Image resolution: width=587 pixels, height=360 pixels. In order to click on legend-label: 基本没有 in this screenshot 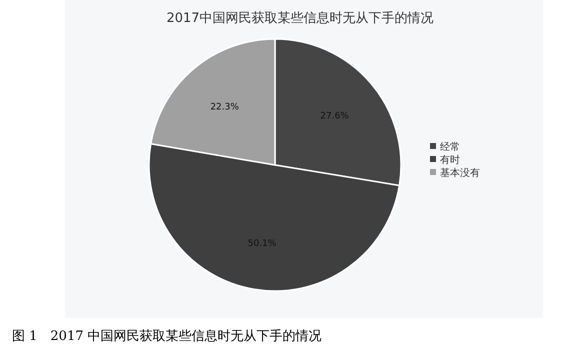, I will do `click(460, 173)`.